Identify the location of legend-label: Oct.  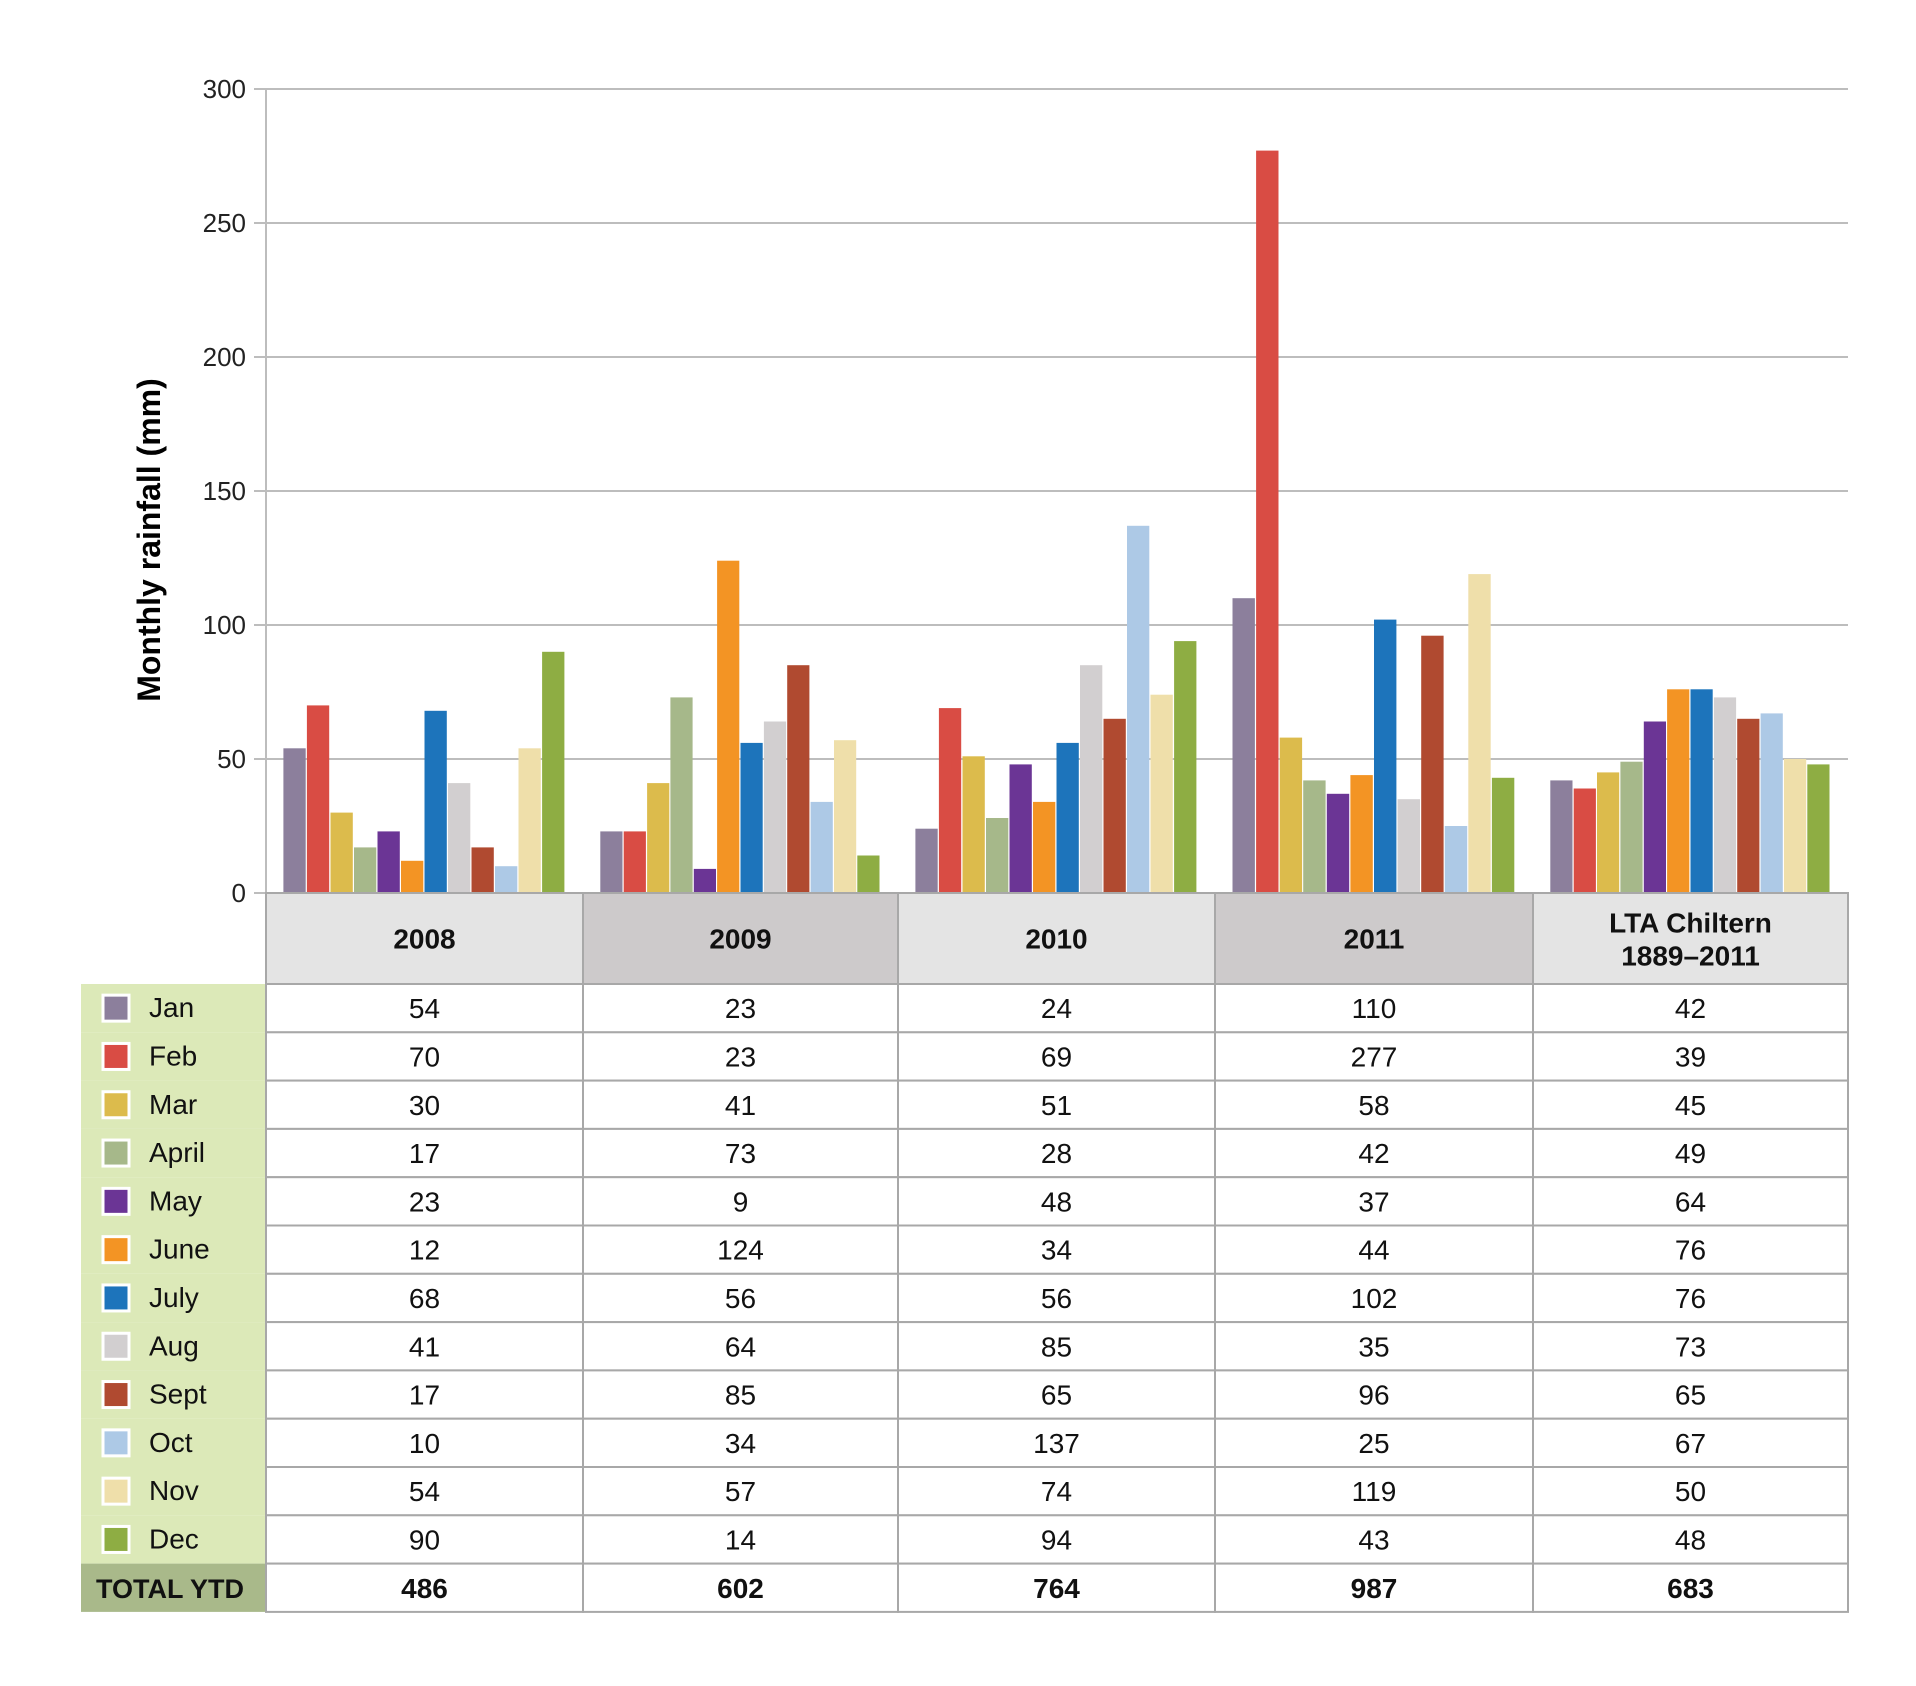
(171, 1442).